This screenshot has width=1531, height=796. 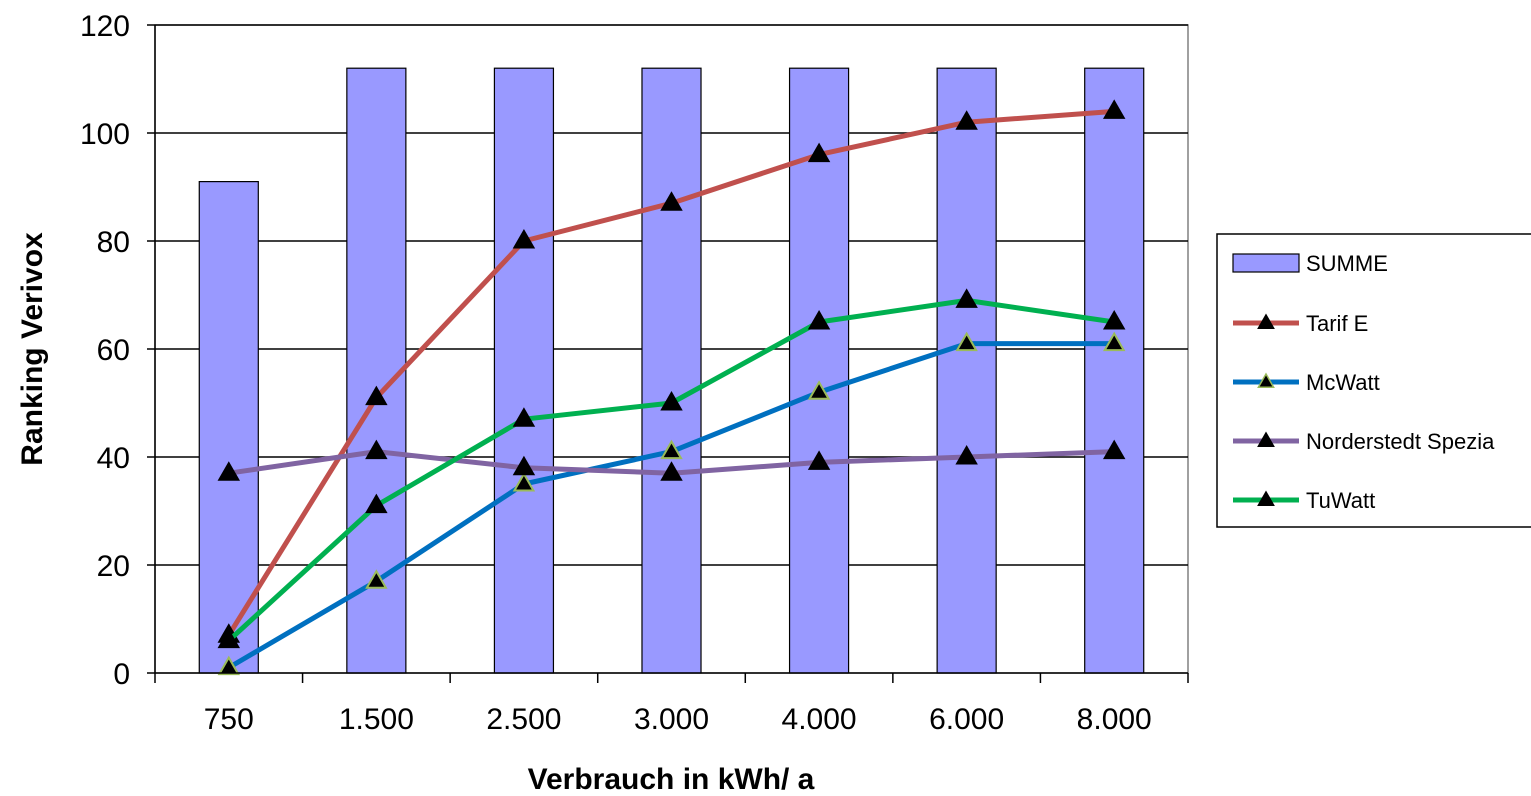 I want to click on y-tick-label: 60, so click(x=113, y=350).